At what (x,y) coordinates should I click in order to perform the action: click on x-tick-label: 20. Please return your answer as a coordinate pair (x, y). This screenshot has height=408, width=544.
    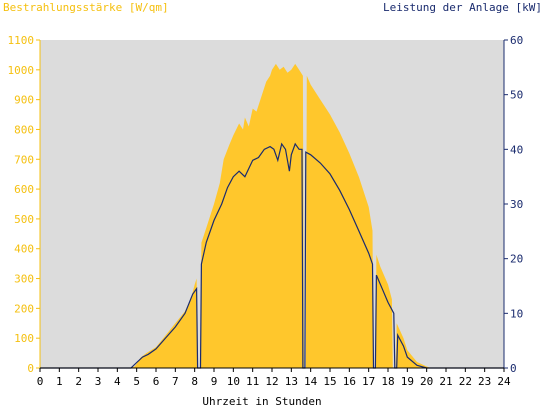
    Looking at the image, I should click on (426, 381).